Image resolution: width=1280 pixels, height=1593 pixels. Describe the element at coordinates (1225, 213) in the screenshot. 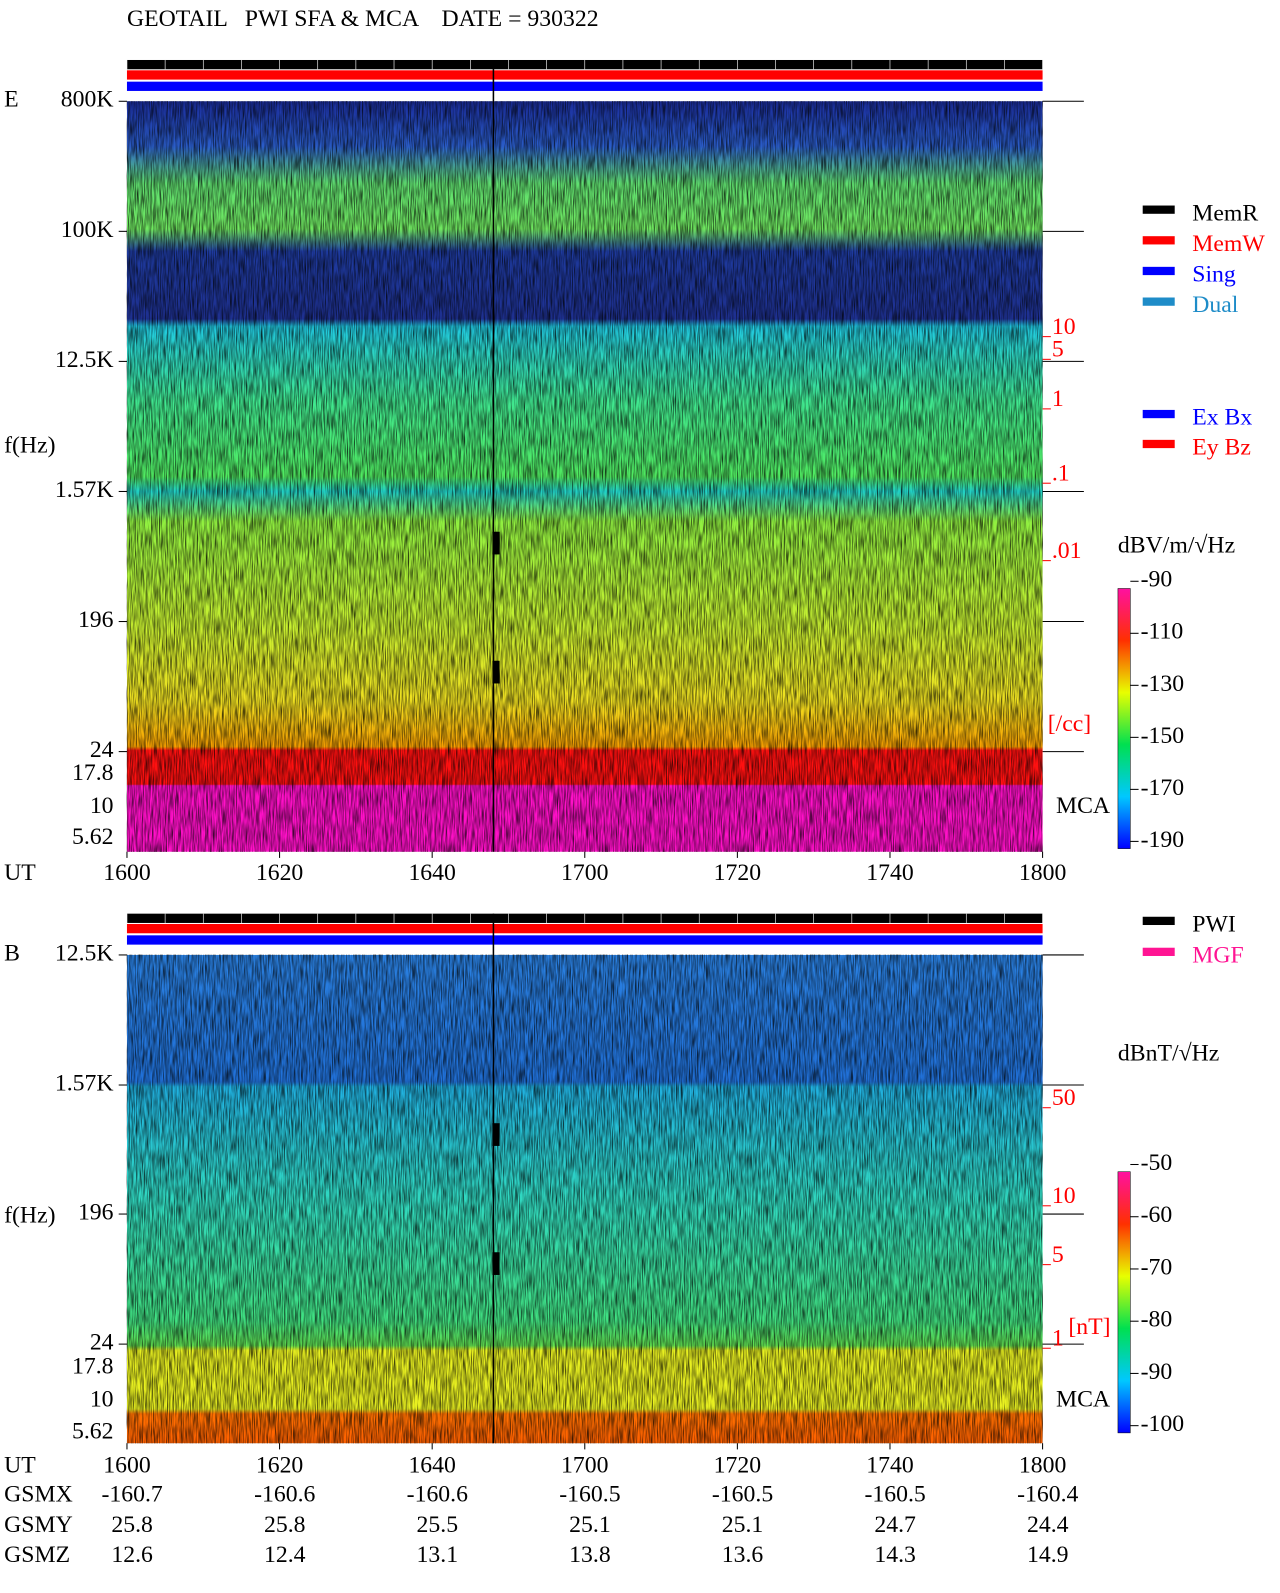

I see `legend-label: MemR` at that location.